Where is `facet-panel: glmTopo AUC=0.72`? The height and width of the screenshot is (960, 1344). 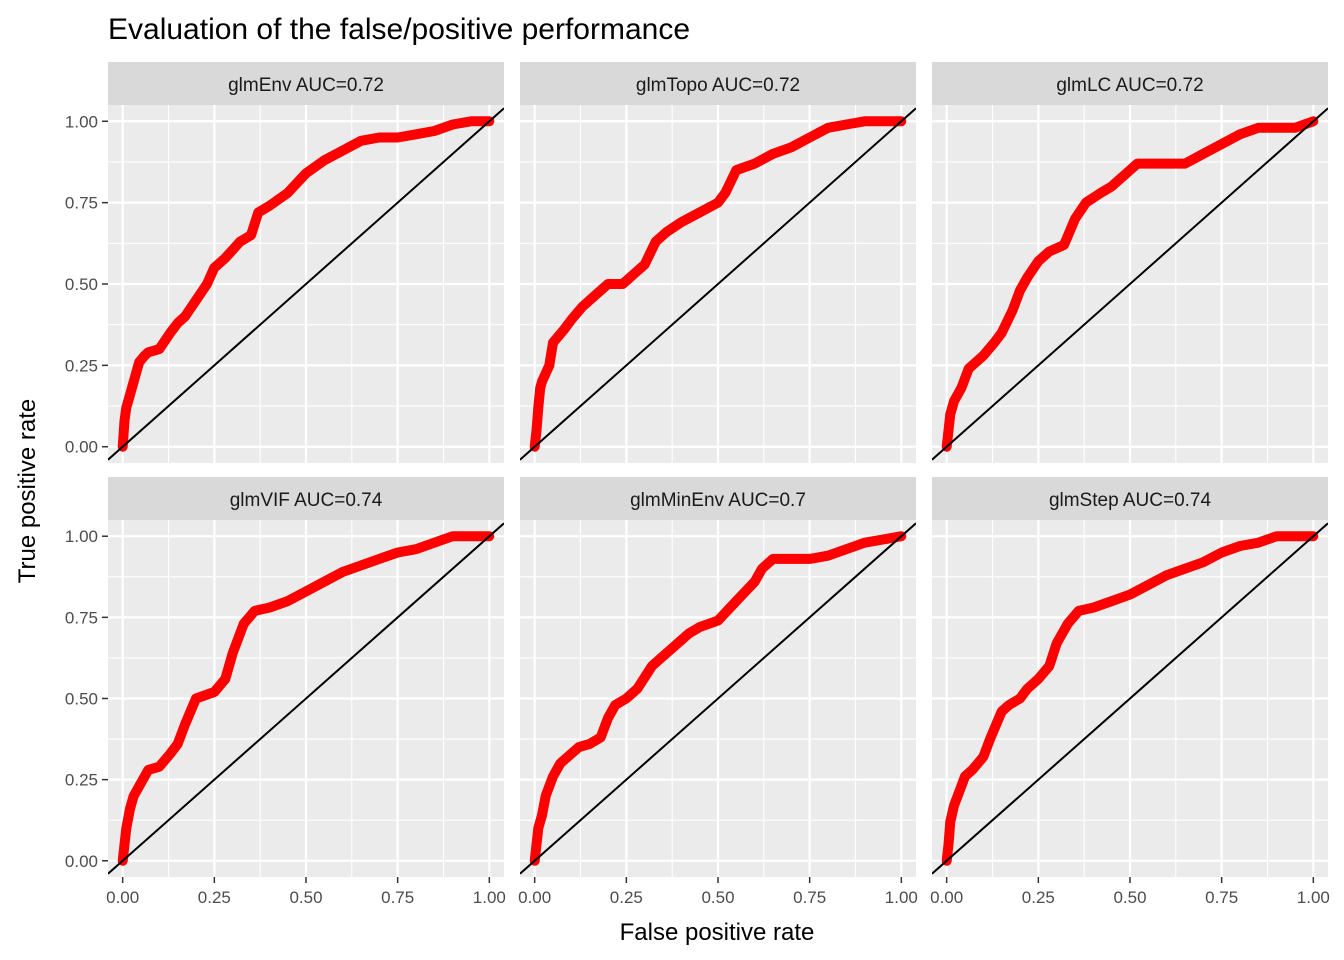 facet-panel: glmTopo AUC=0.72 is located at coordinates (718, 262).